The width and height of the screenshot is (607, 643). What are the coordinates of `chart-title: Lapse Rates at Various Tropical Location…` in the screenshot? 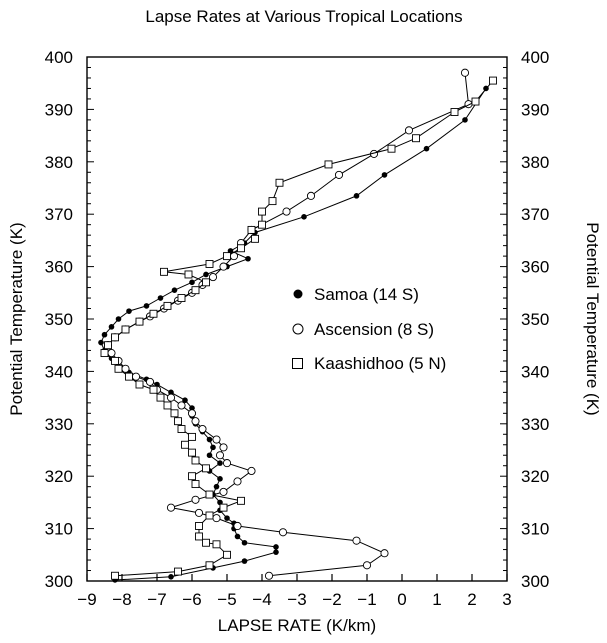 It's located at (303, 16).